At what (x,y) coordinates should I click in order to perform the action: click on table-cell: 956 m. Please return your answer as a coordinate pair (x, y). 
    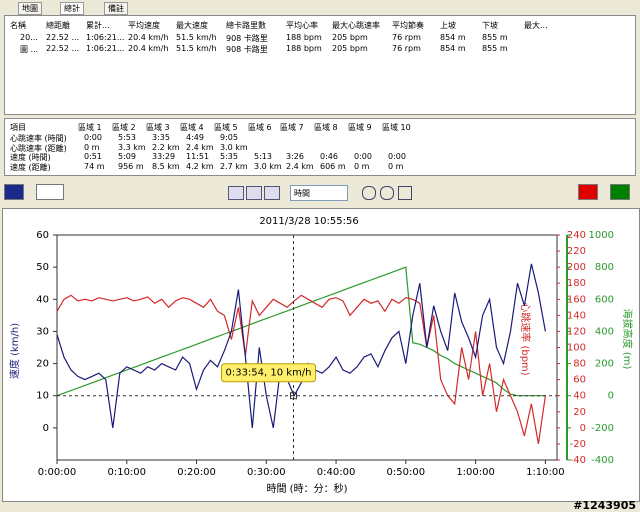
    Looking at the image, I should click on (131, 166).